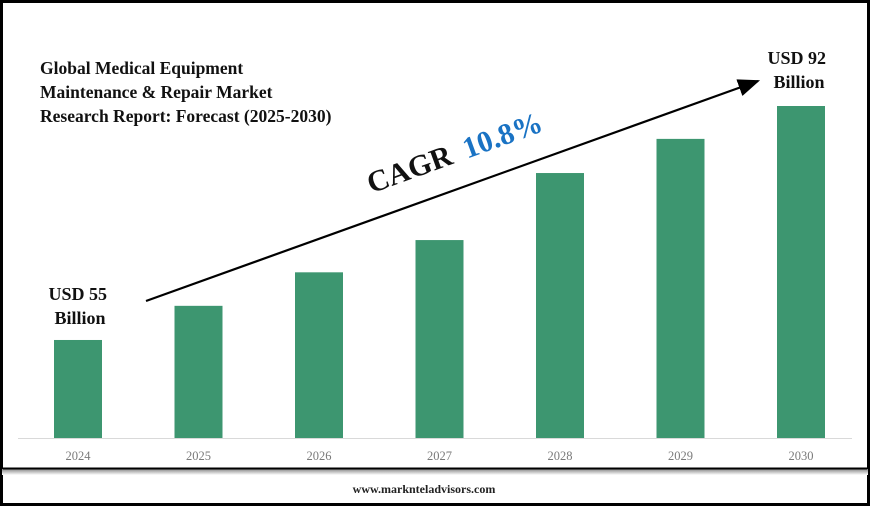  What do you see at coordinates (560, 305) in the screenshot?
I see `bar-2028` at bounding box center [560, 305].